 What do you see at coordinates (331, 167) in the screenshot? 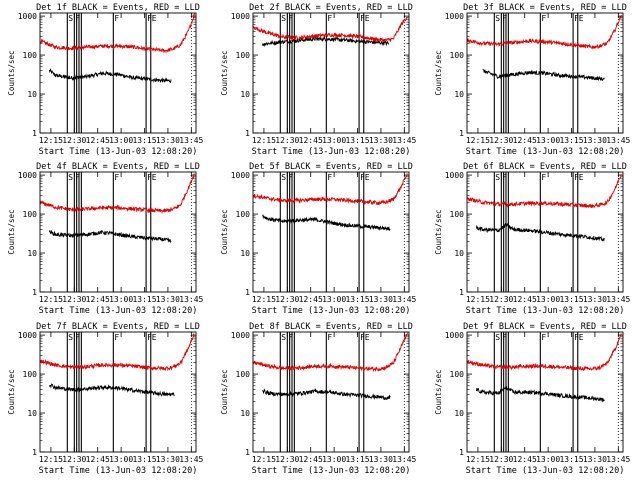
I see `chart-title: Det 5f BLACK = Events, RED = LLD` at bounding box center [331, 167].